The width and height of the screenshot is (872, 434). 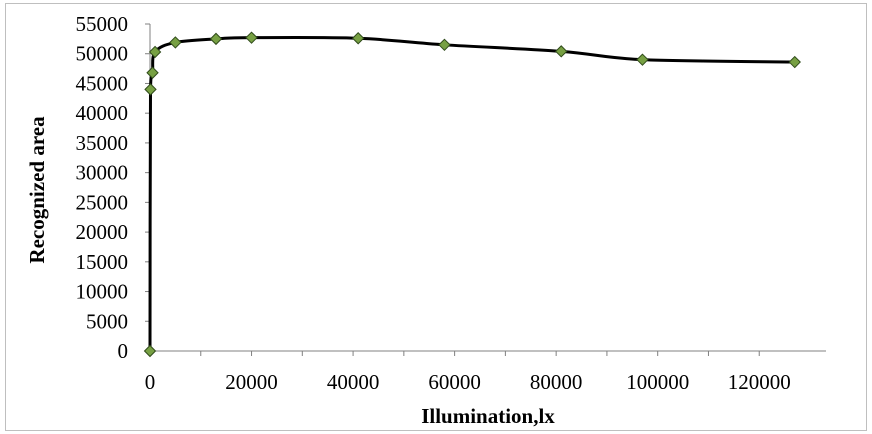 What do you see at coordinates (37, 190) in the screenshot?
I see `y-axis-title: Recognized area` at bounding box center [37, 190].